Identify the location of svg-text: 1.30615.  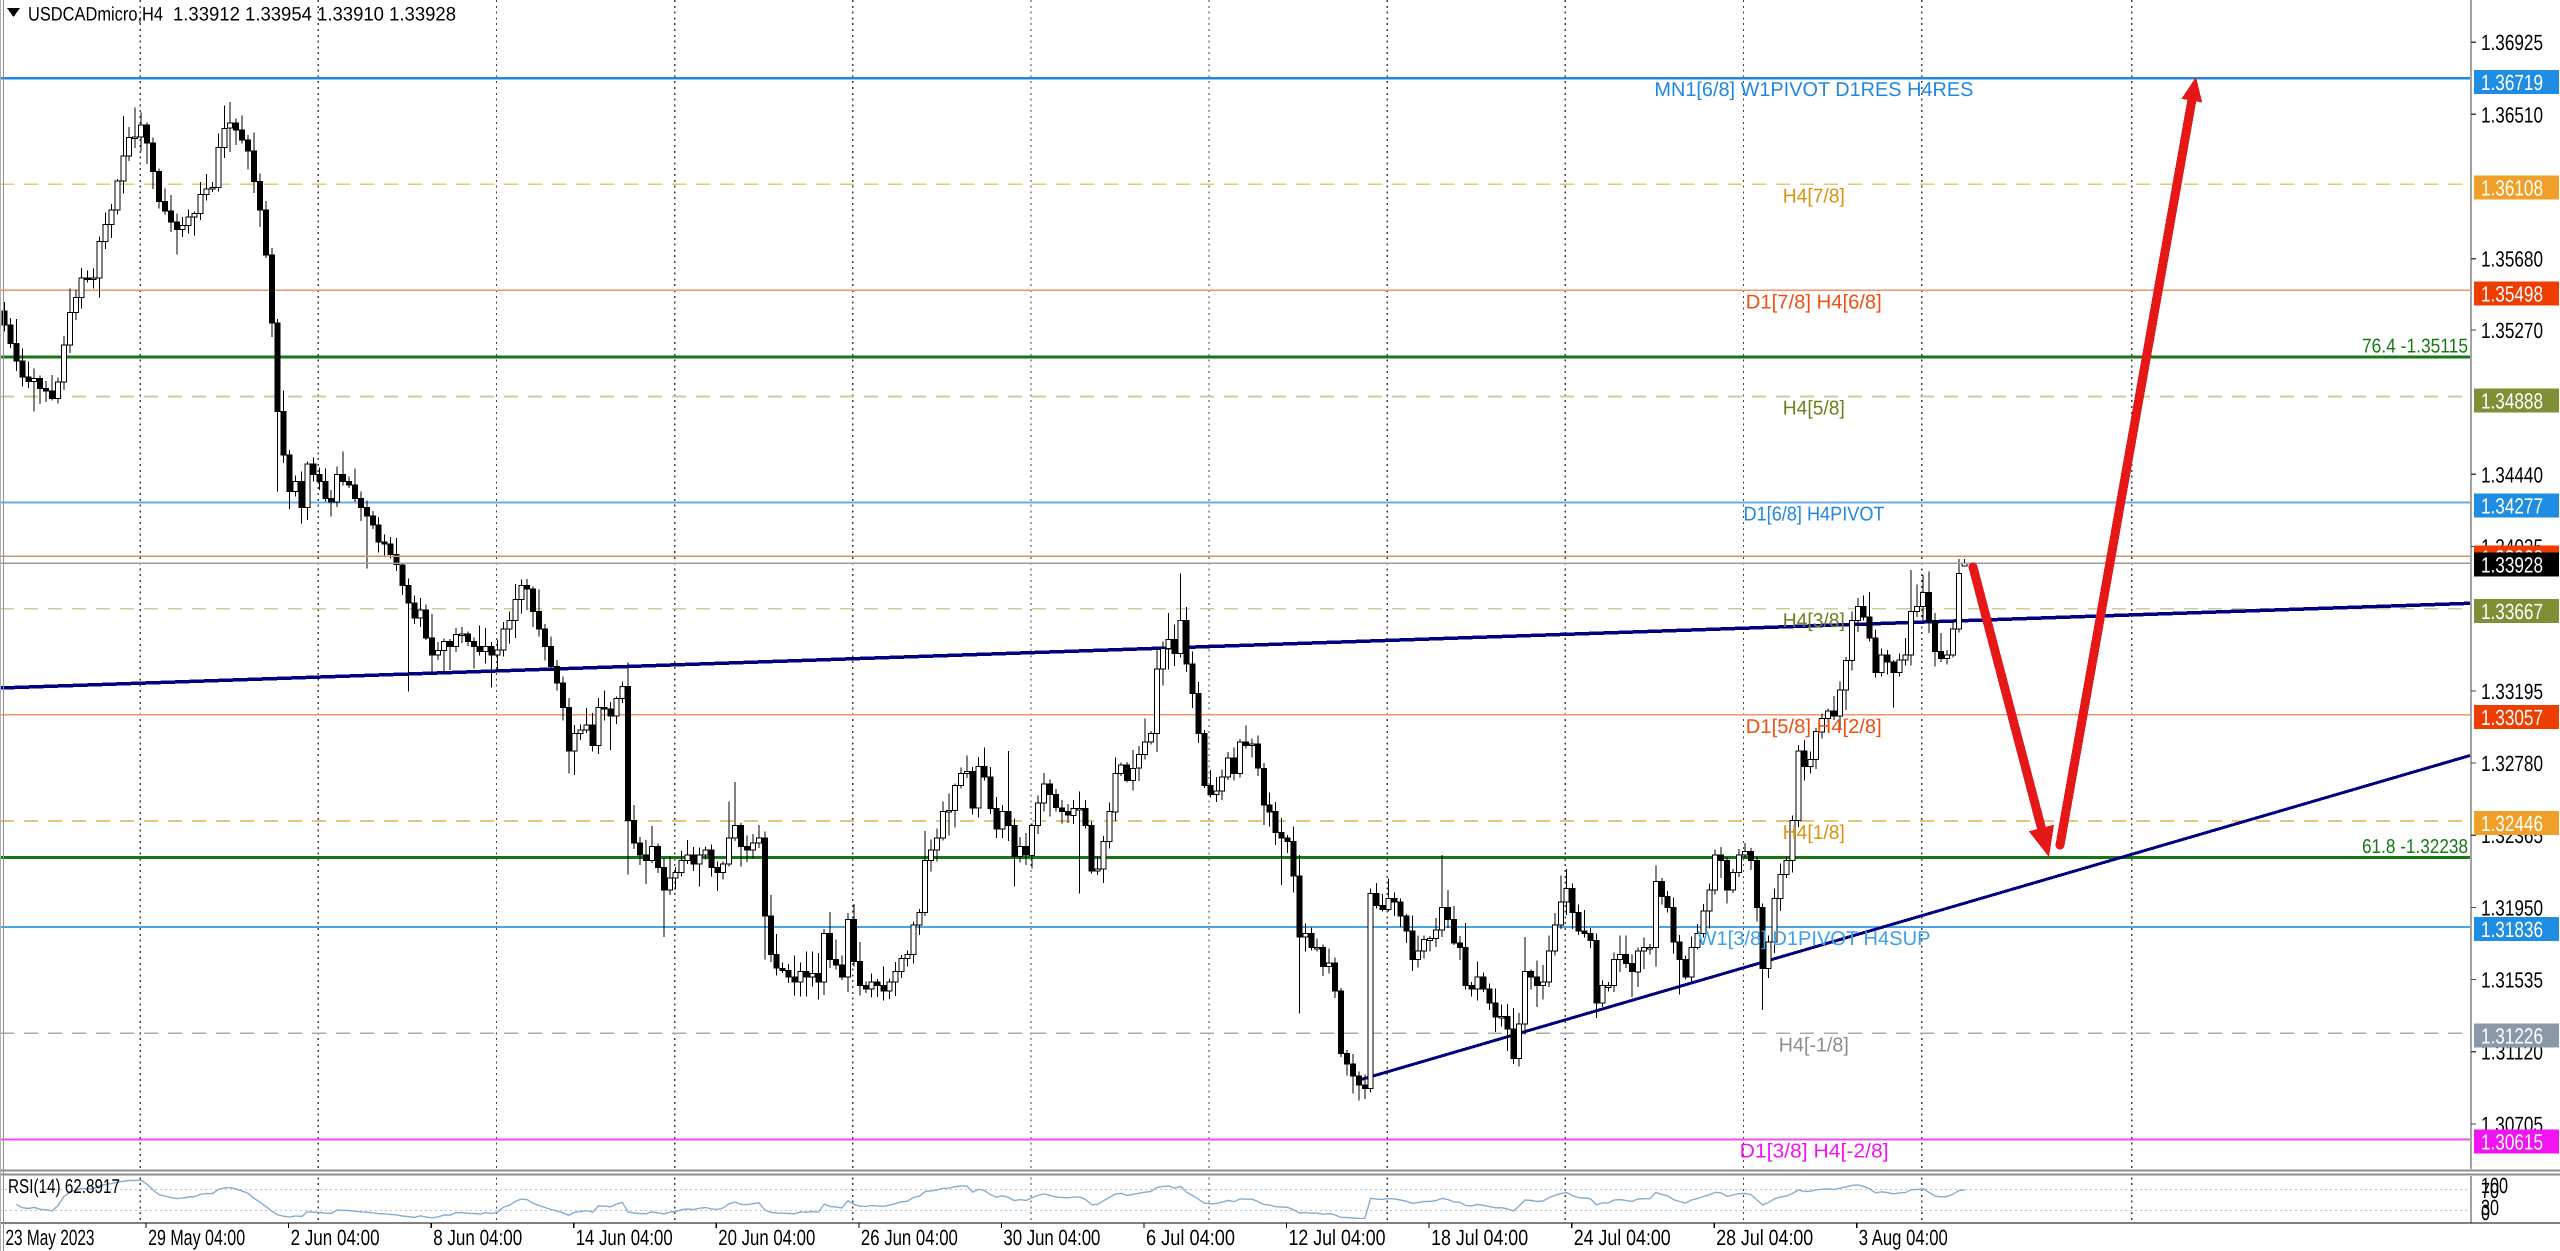
(2512, 1142).